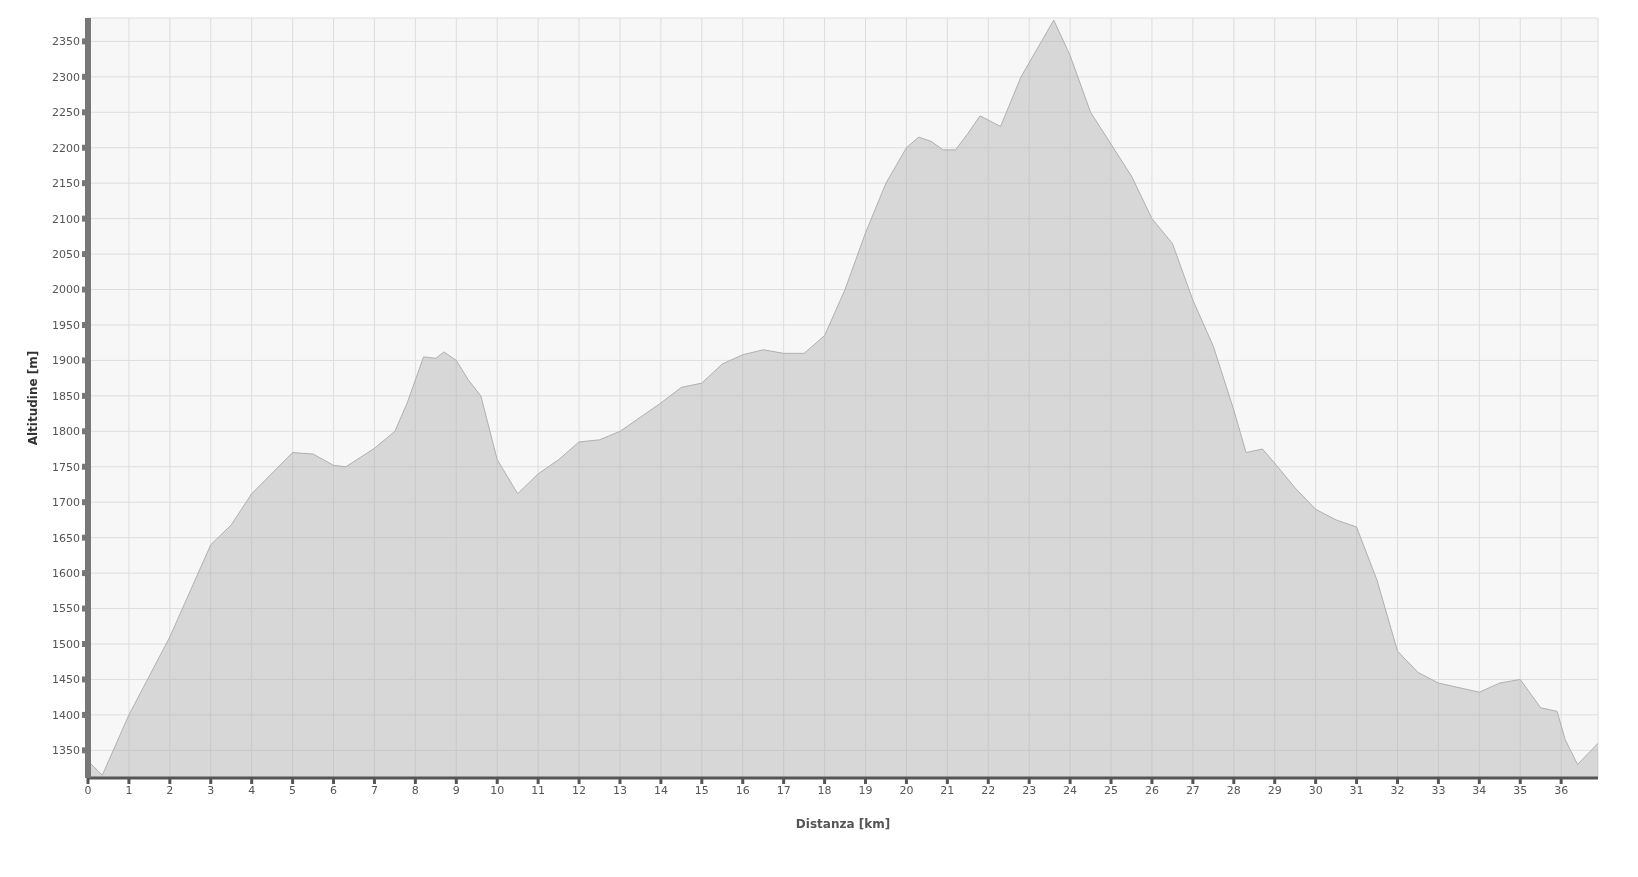 The width and height of the screenshot is (1638, 877). Describe the element at coordinates (66, 361) in the screenshot. I see `y-tick-label: 1900` at that location.